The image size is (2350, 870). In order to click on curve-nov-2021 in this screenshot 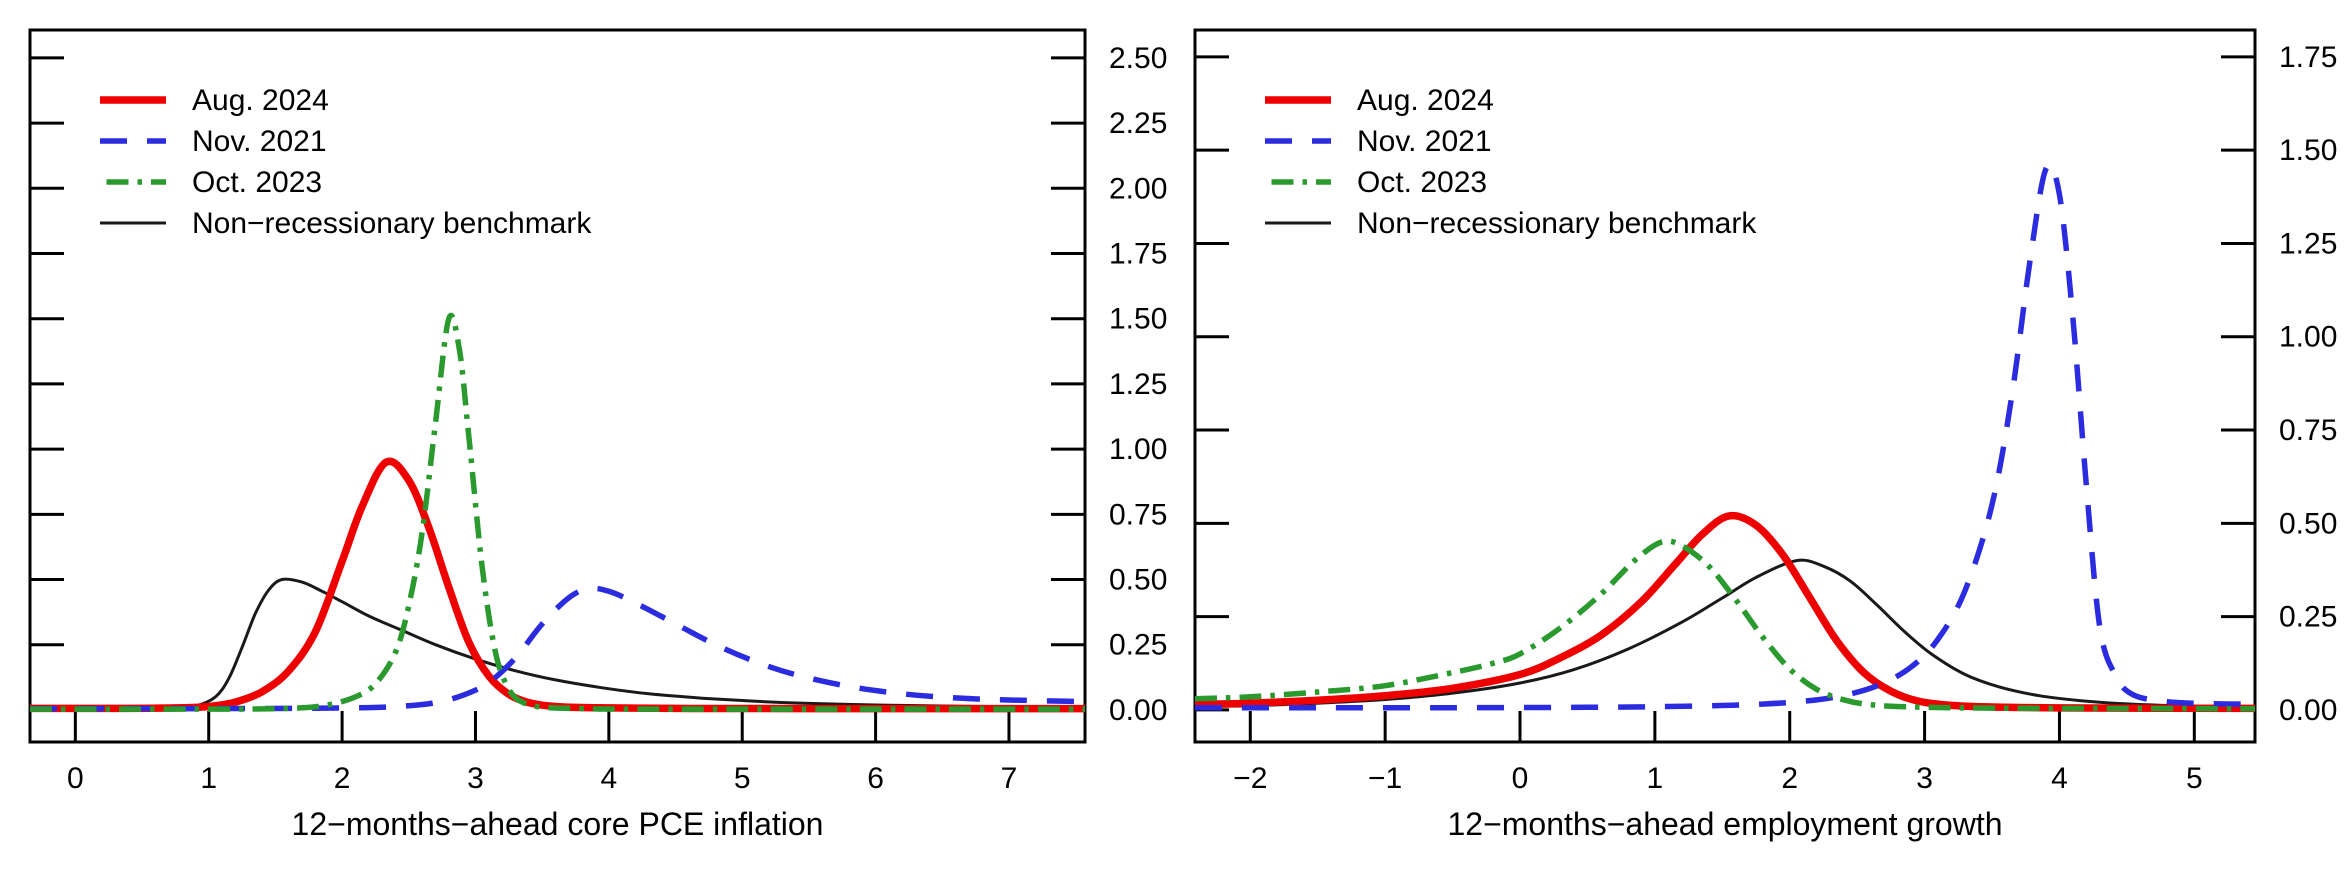, I will do `click(557, 648)`.